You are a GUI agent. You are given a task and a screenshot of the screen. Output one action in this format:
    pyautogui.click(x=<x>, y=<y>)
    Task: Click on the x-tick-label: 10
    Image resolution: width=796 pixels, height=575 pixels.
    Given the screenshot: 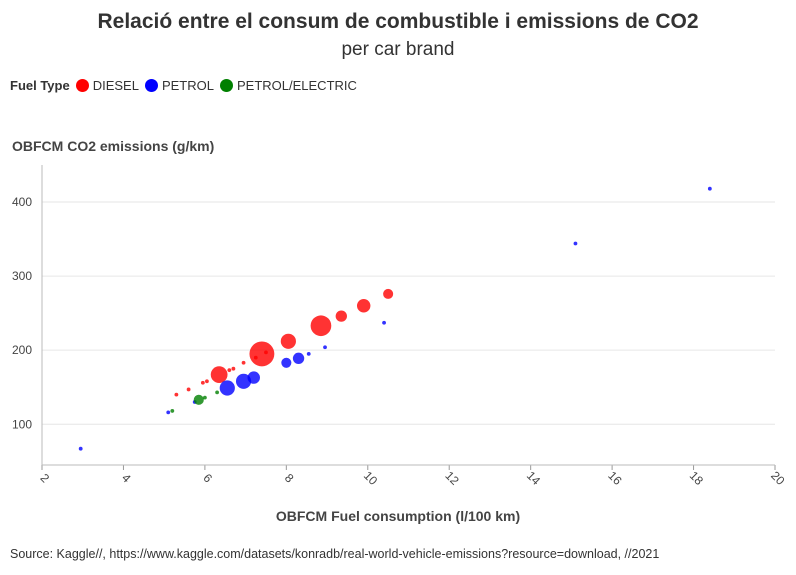 What is the action you would take?
    pyautogui.click(x=371, y=478)
    